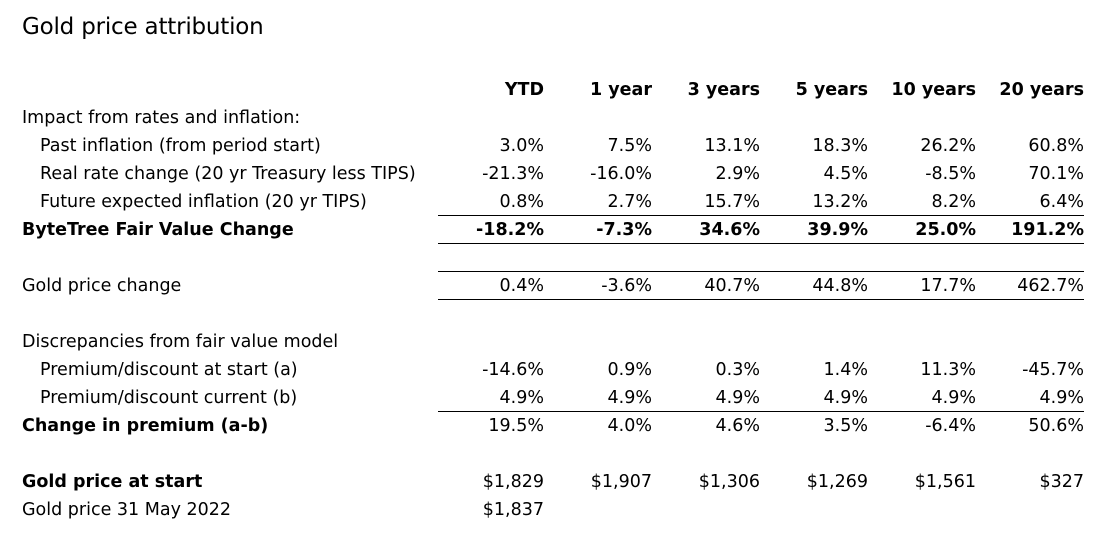  What do you see at coordinates (626, 286) in the screenshot?
I see `table-cell: -3.6%` at bounding box center [626, 286].